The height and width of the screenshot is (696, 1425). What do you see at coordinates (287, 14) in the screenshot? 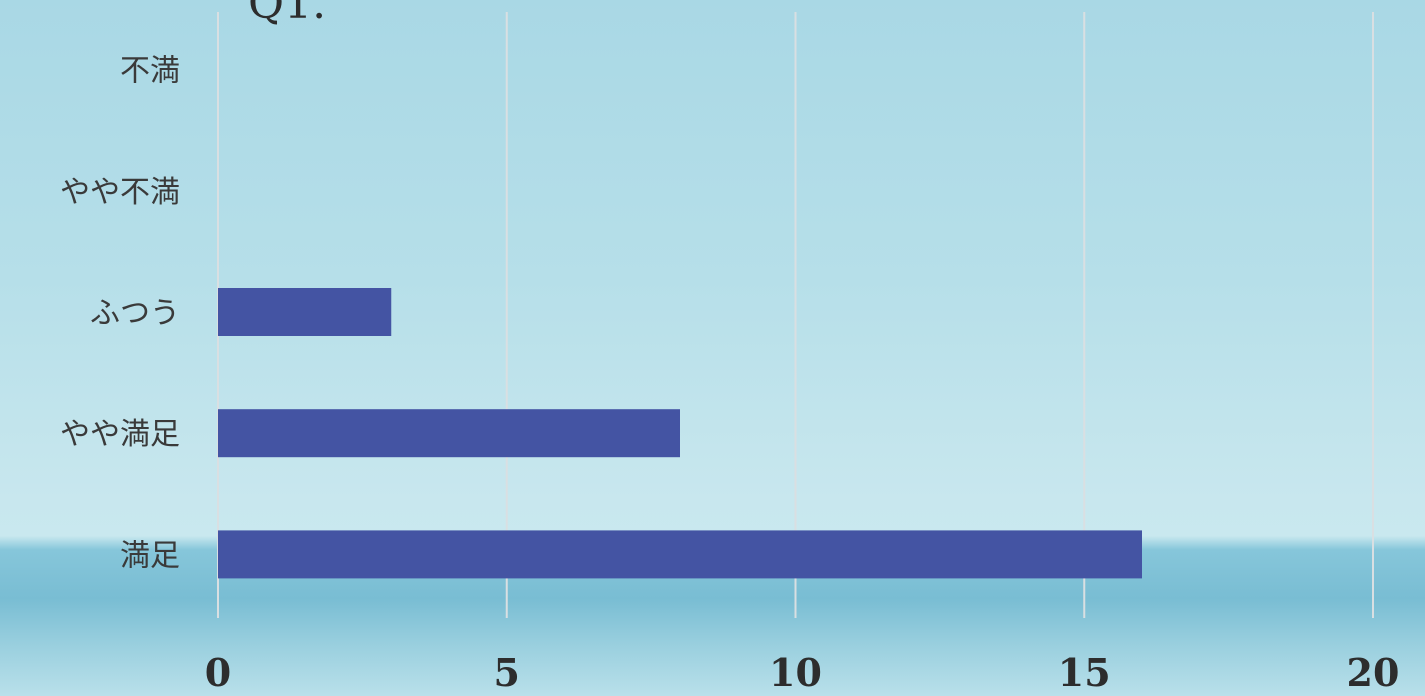
I see `chart-title: Q1.` at bounding box center [287, 14].